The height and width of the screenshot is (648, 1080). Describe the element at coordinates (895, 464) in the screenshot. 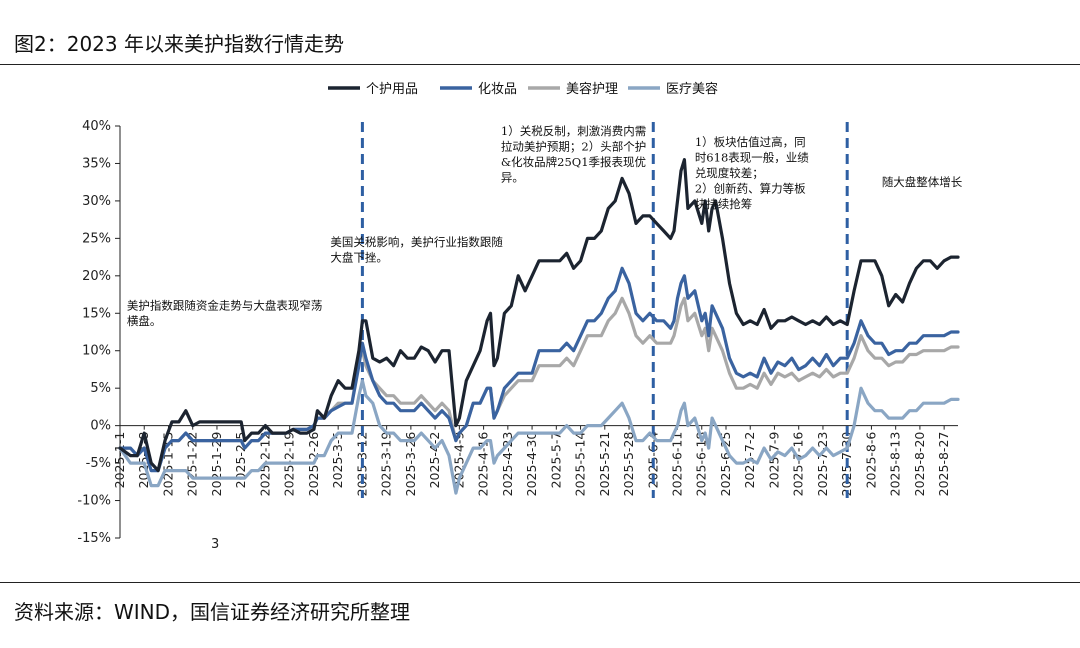

I see `x-tick-label: 2025-8-13` at that location.